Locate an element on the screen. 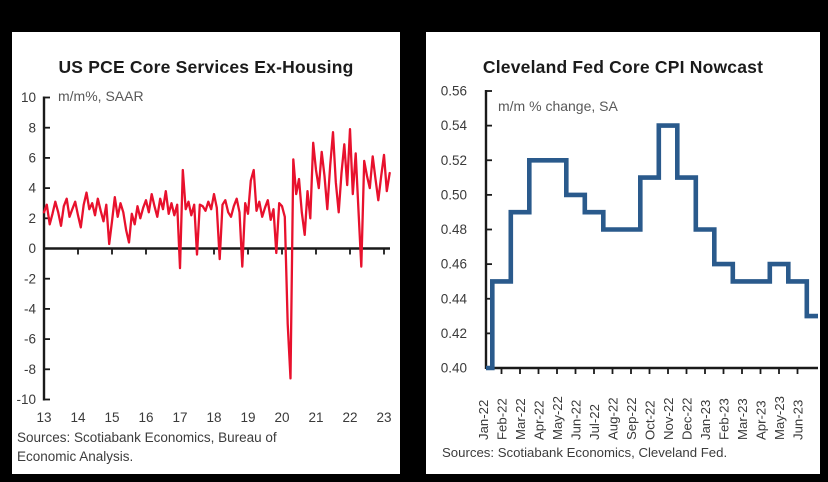 The height and width of the screenshot is (482, 828). svg-text: Mar-22 is located at coordinates (520, 419).